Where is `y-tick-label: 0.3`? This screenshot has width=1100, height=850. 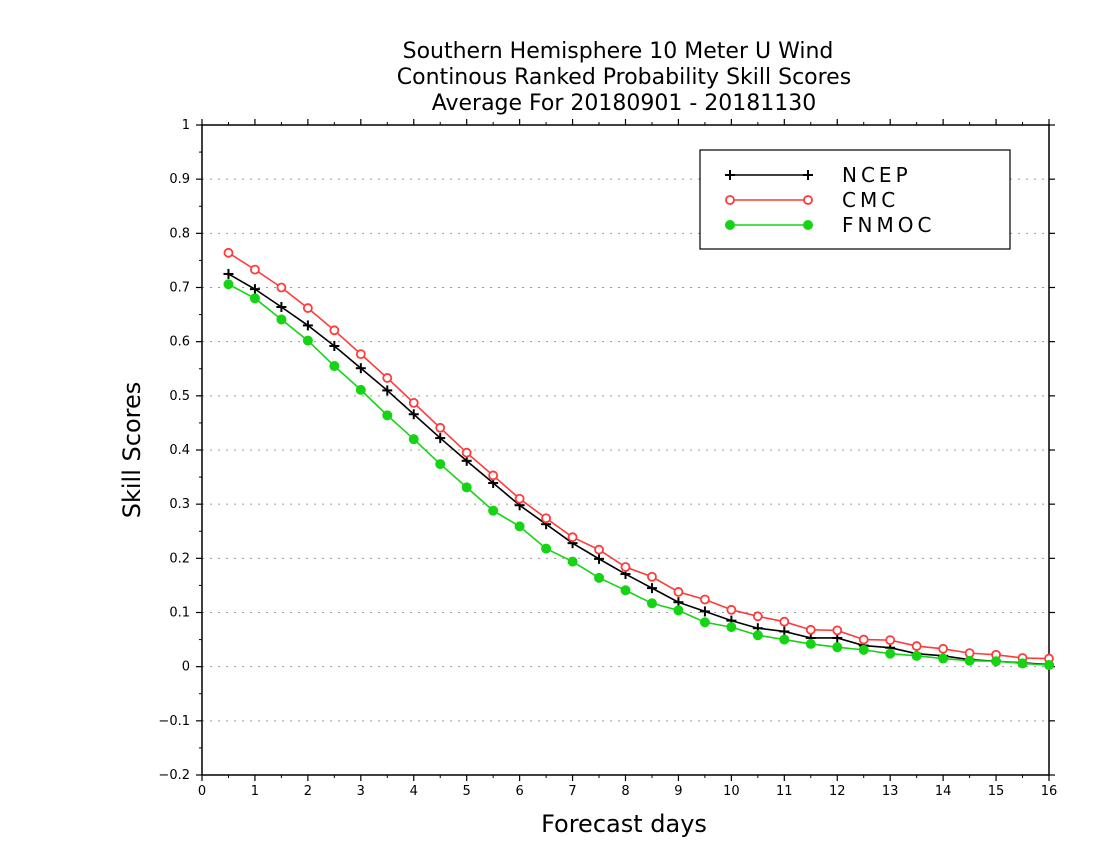
y-tick-label: 0.3 is located at coordinates (179, 504).